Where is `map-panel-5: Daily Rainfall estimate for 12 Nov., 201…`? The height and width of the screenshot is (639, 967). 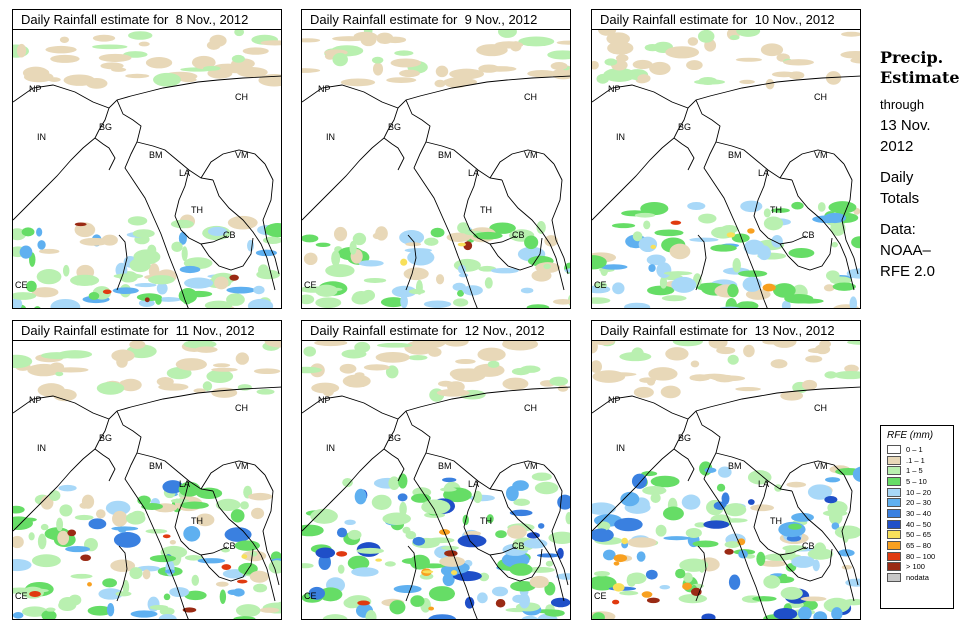
map-panel-5: Daily Rainfall estimate for 12 Nov., 201… is located at coordinates (436, 470).